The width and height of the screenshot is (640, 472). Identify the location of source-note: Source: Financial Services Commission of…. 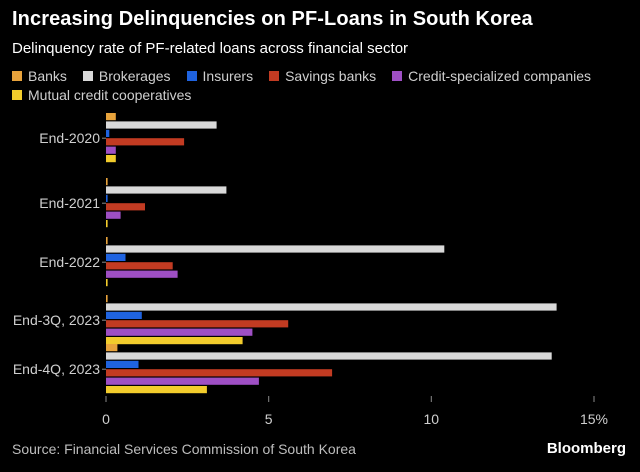
(184, 449).